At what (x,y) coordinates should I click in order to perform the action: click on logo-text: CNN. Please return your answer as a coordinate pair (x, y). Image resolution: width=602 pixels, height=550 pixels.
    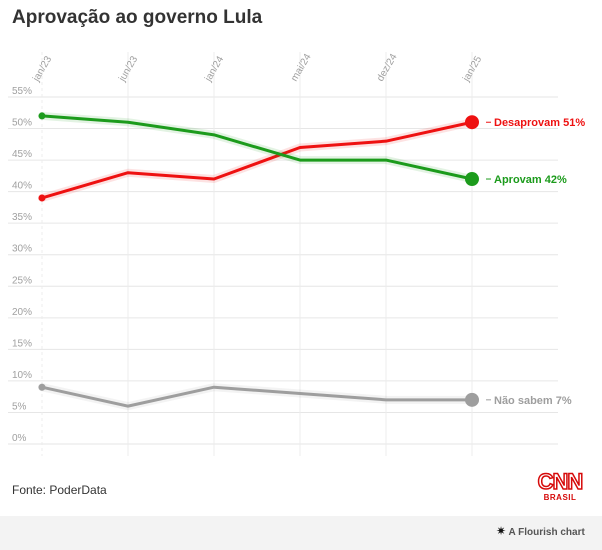
    Looking at the image, I should click on (560, 481).